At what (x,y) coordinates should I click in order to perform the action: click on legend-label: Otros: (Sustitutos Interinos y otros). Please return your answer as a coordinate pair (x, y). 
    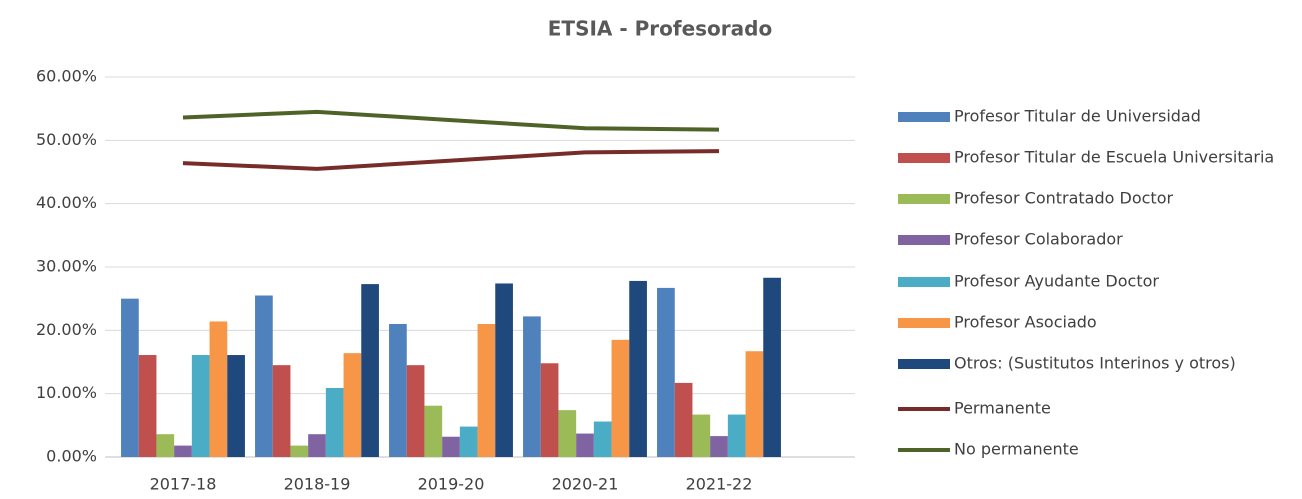
    Looking at the image, I should click on (1095, 363).